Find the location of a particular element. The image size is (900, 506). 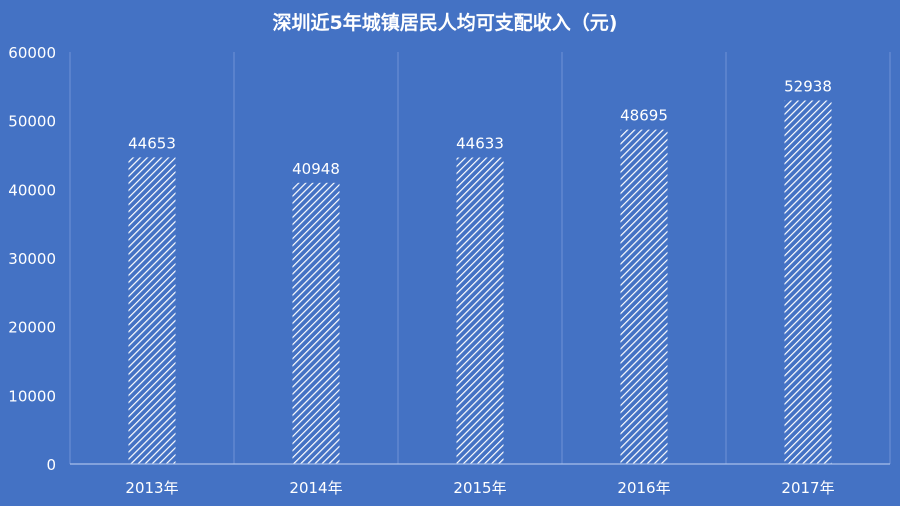

x-tick-label: 2013年 is located at coordinates (151, 488).